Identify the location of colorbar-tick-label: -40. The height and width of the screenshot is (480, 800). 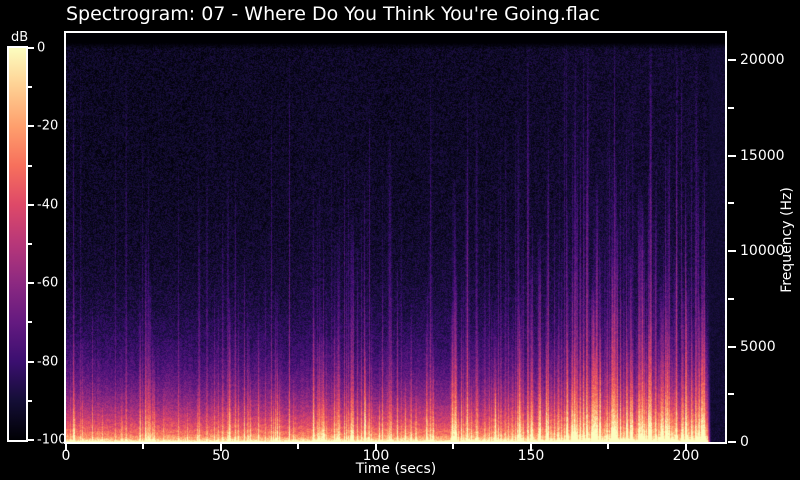
(48, 205).